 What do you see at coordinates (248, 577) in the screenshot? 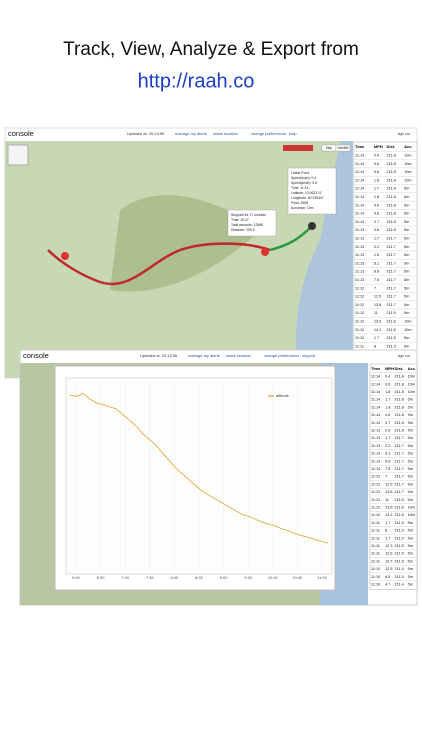
I see `x-tick-label: 9:30` at bounding box center [248, 577].